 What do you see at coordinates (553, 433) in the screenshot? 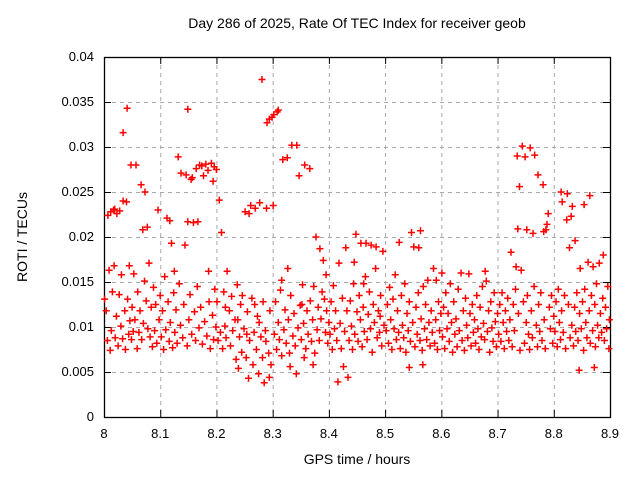
I see `x-tick-label: 8.8` at bounding box center [553, 433].